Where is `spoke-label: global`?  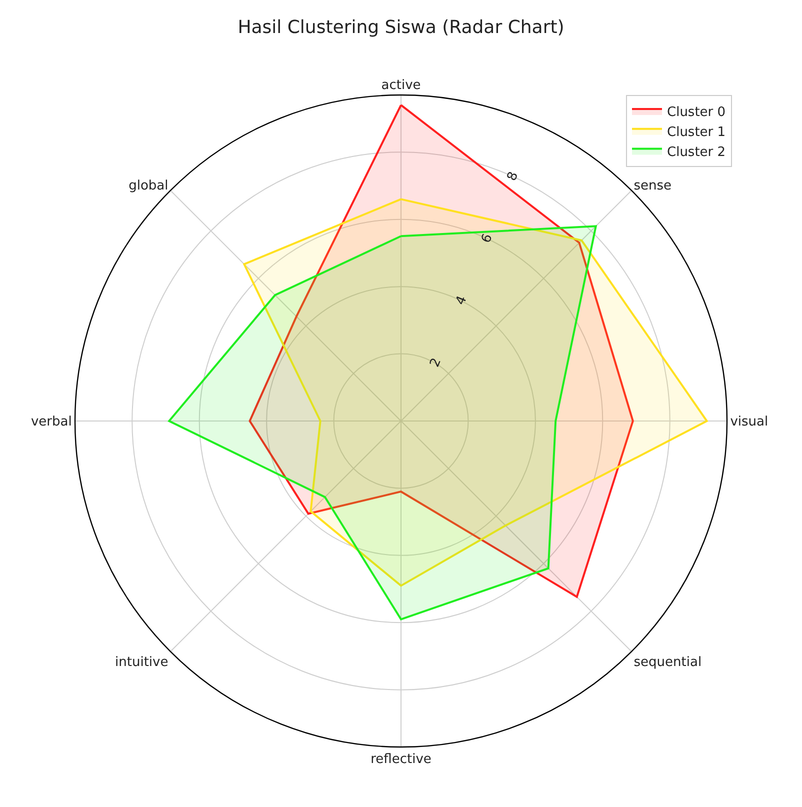
spoke-label: global is located at coordinates (148, 186).